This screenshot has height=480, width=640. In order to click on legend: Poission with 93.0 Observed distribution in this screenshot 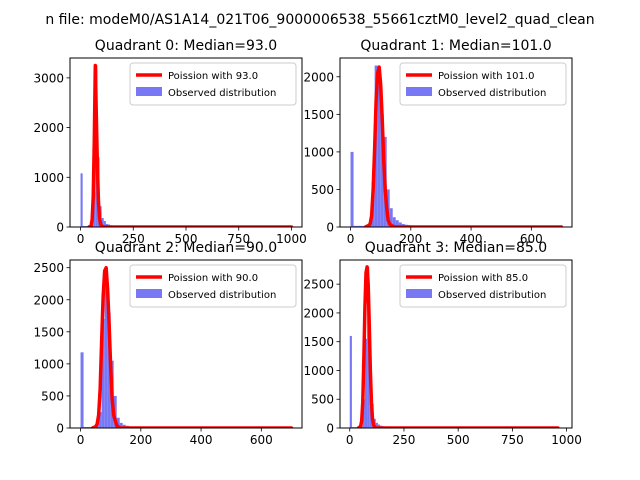, I will do `click(213, 84)`.